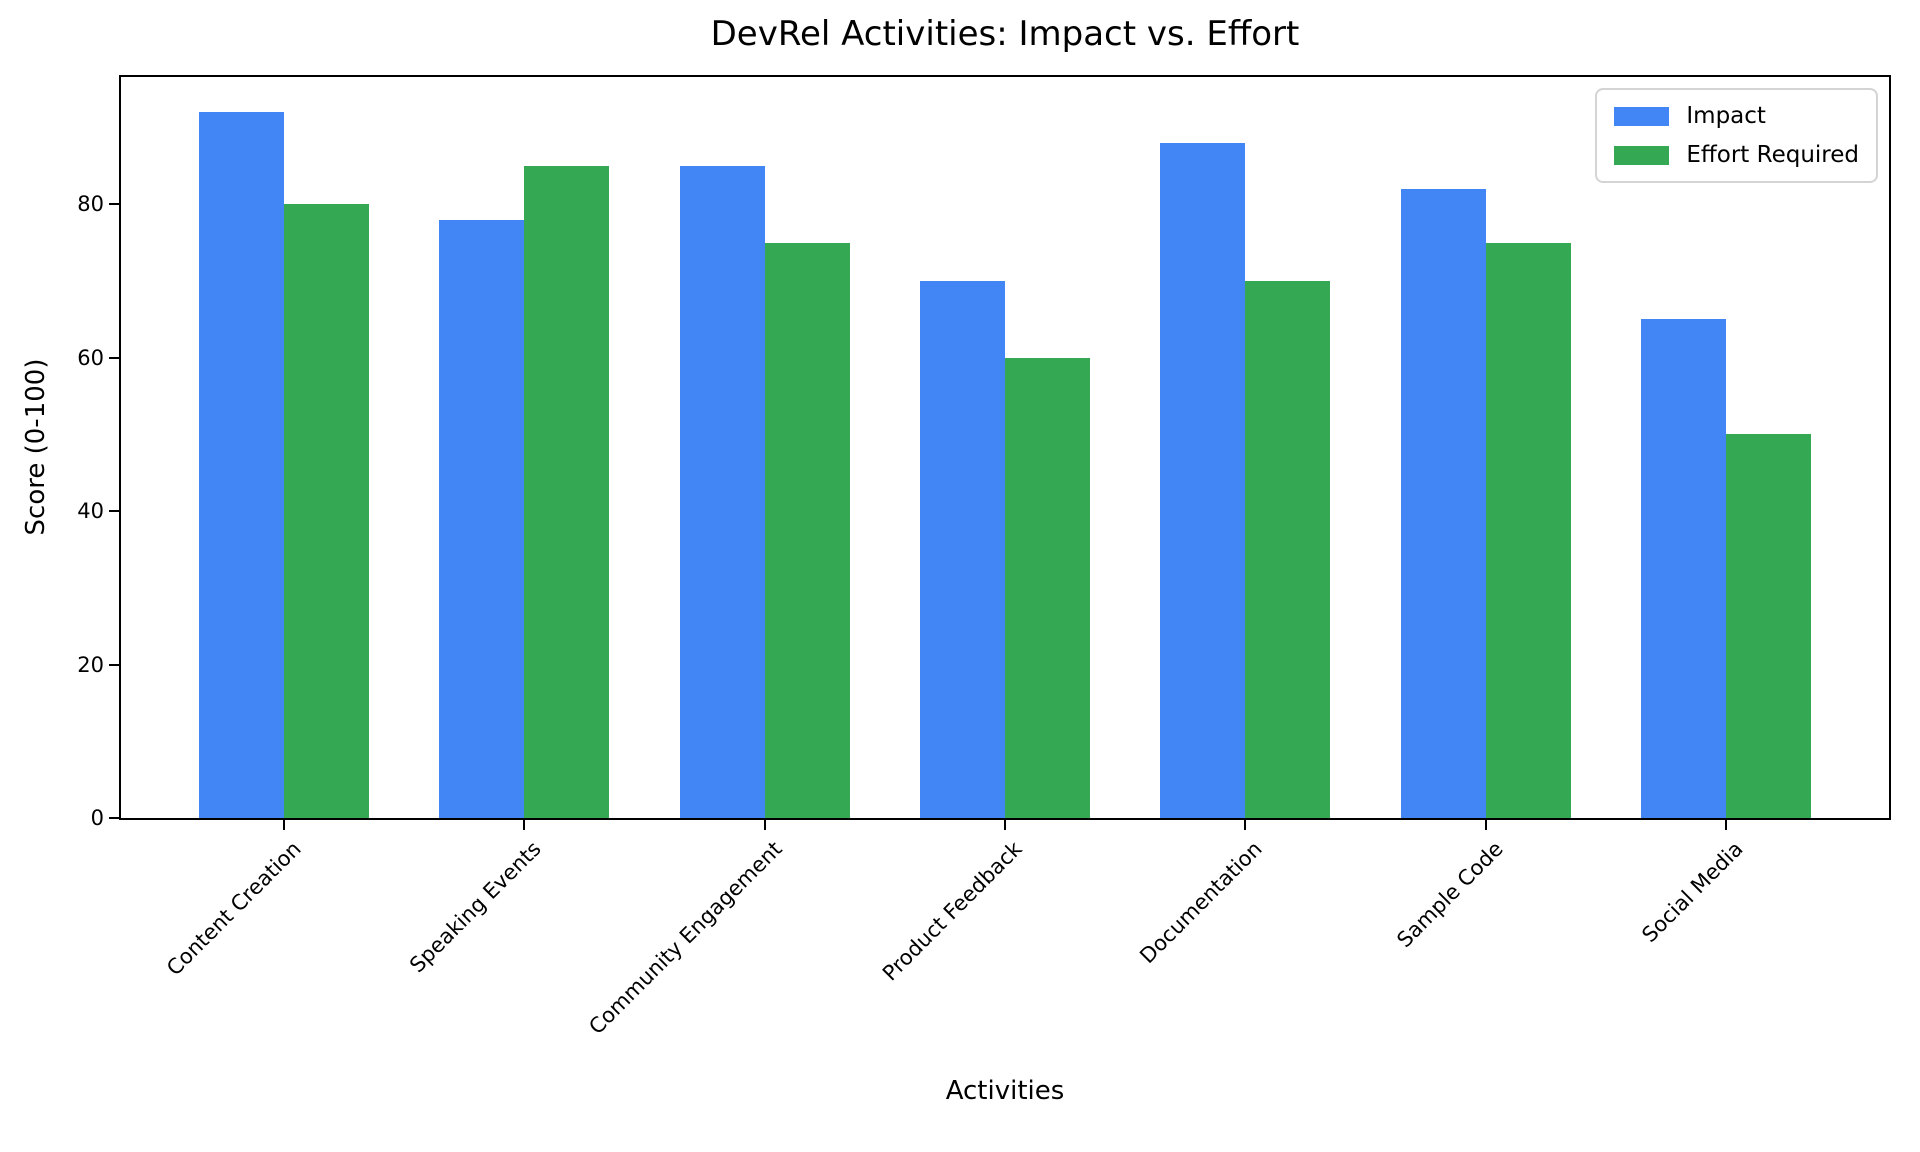 The height and width of the screenshot is (1152, 1920). I want to click on legend-item-effort-required: Effort Required, so click(1736, 155).